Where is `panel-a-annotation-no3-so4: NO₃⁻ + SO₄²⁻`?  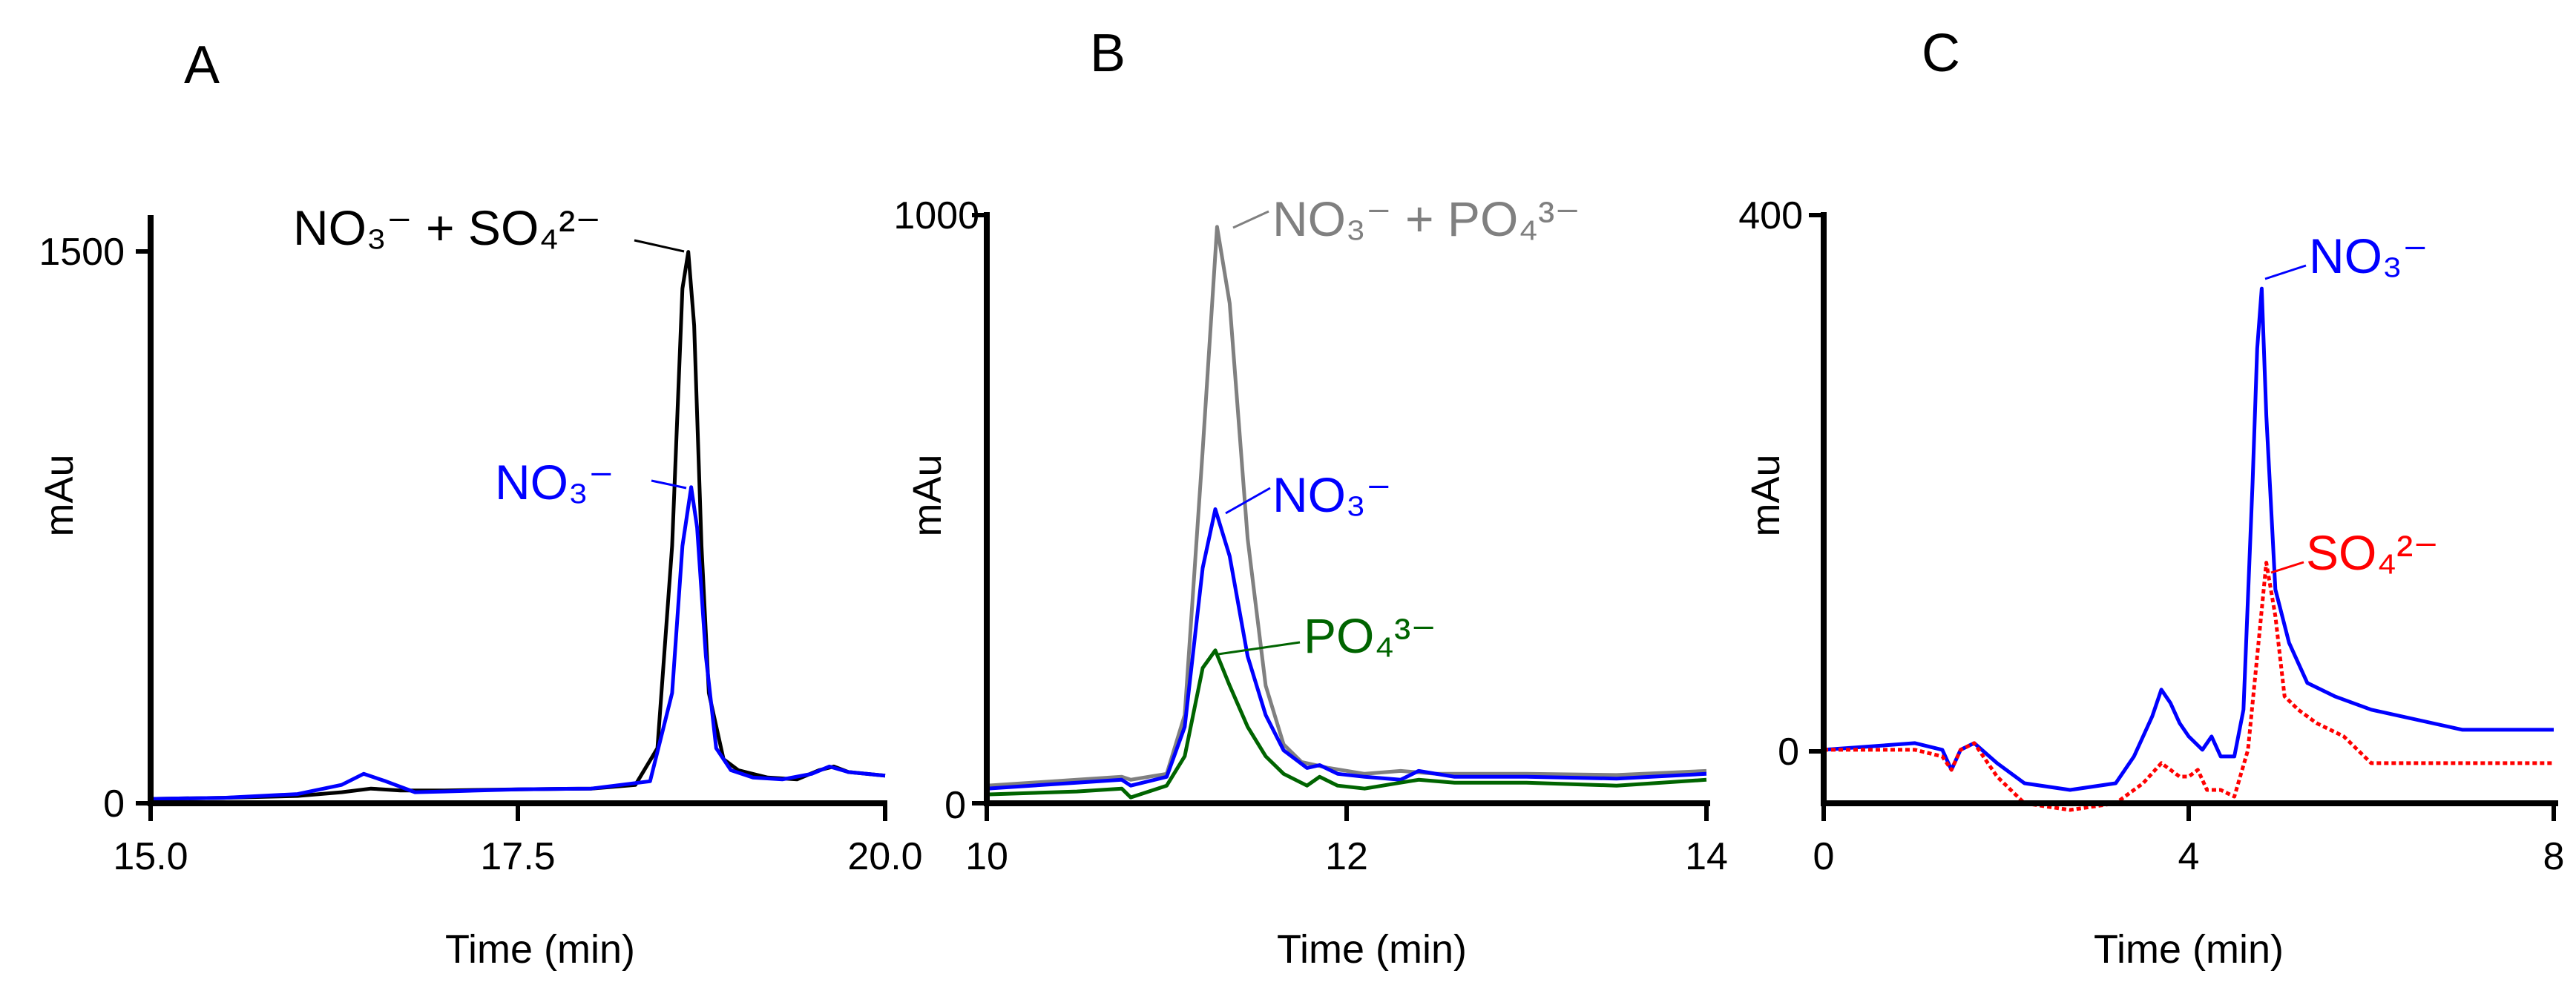
panel-a-annotation-no3-so4: NO₃⁻ + SO₄²⁻ is located at coordinates (447, 227).